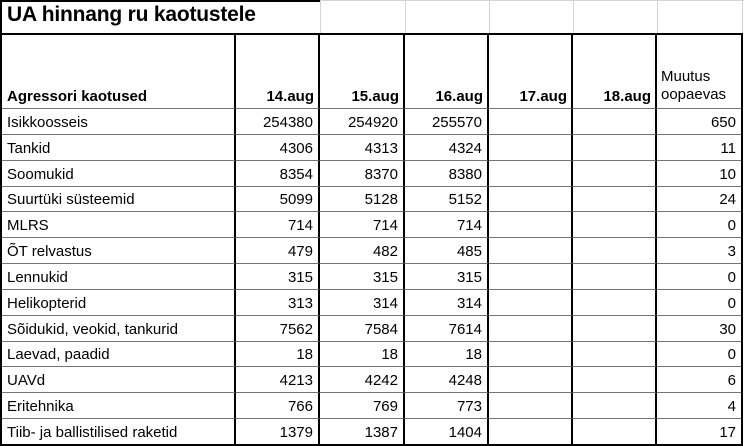 This screenshot has height=446, width=744. I want to click on value-cell: 1379, so click(278, 431).